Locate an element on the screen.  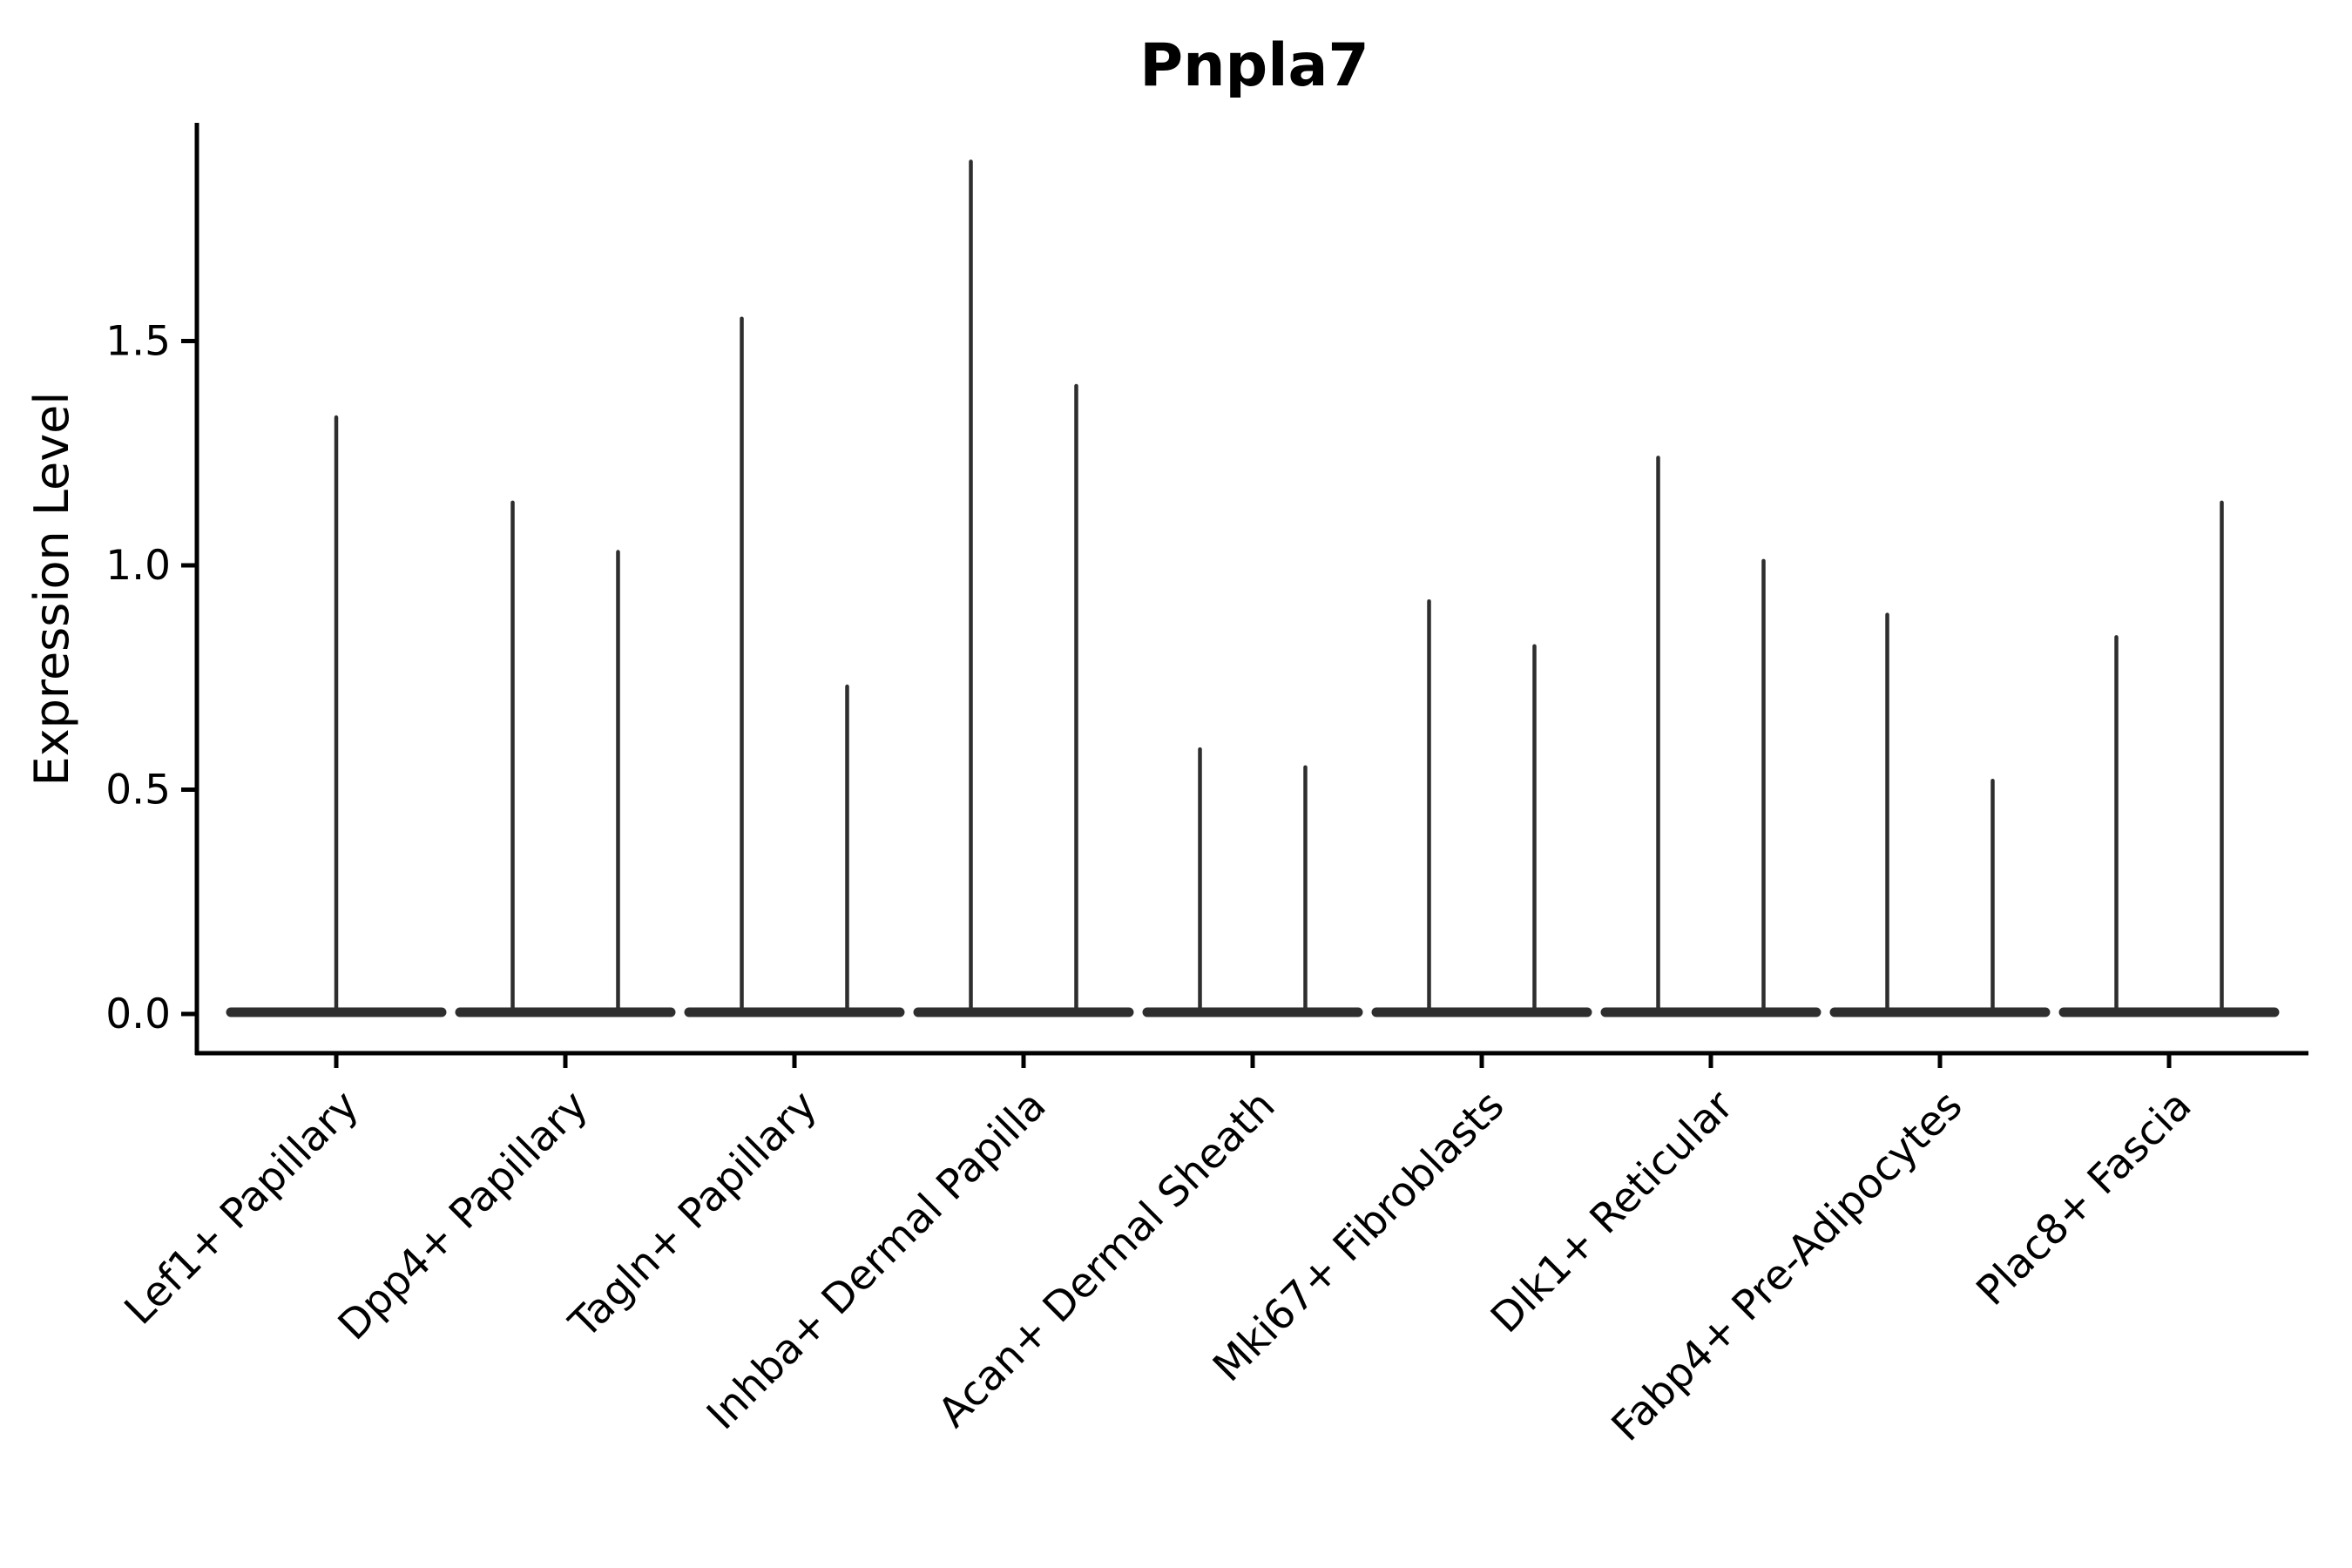
x-tick-label: Dpp4+ Papillary is located at coordinates (464, 1216).